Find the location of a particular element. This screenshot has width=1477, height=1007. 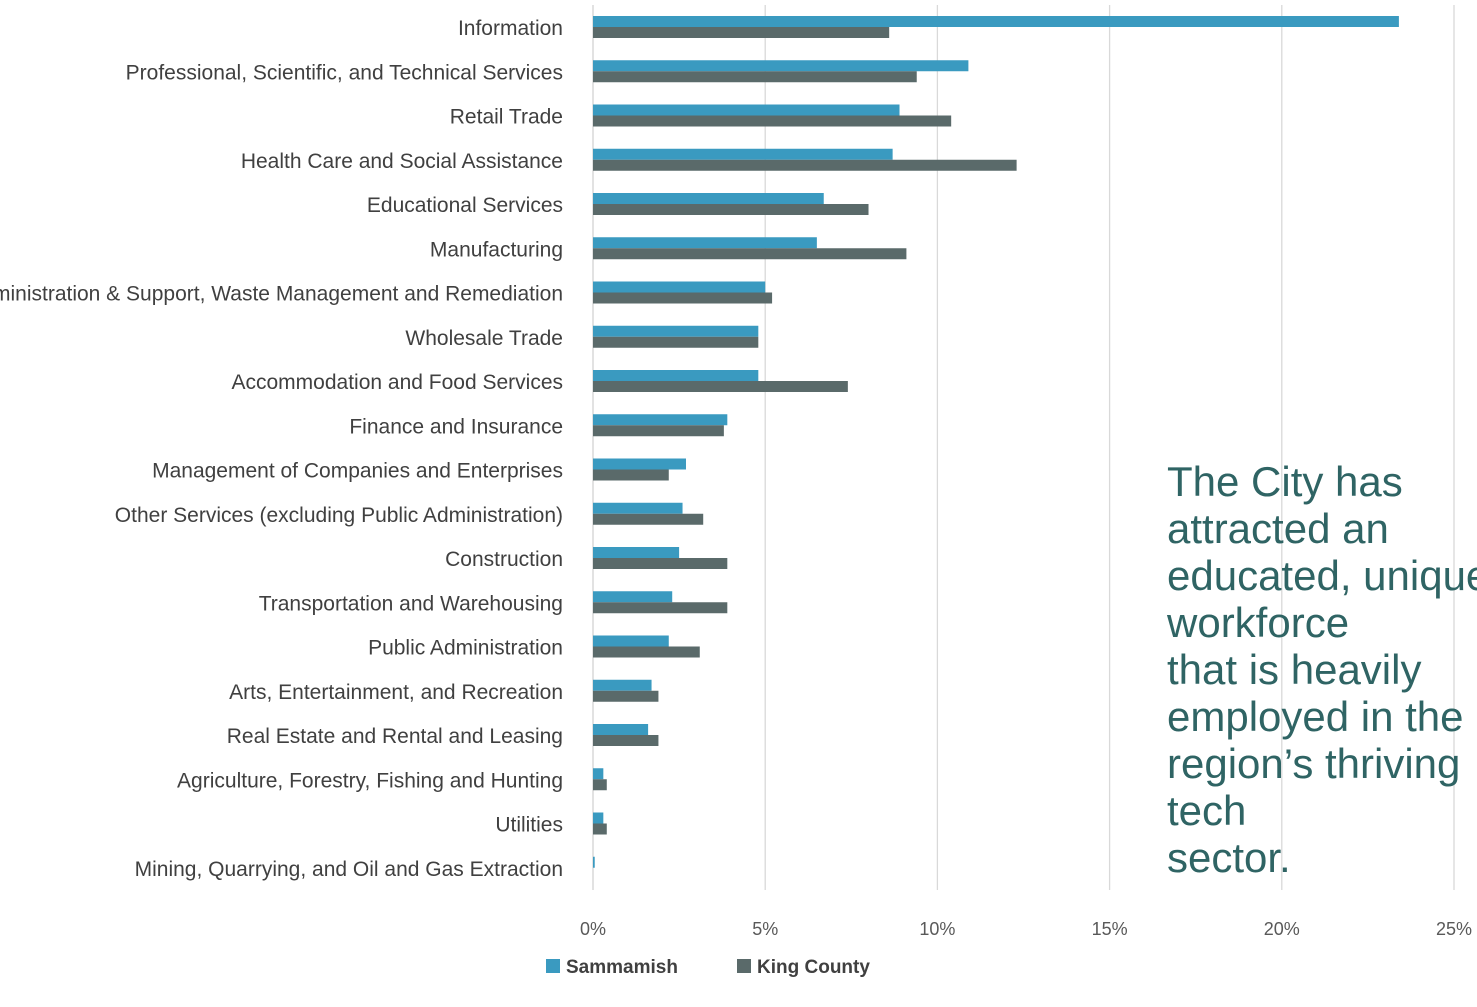

x-tick-label: 0% is located at coordinates (593, 929).